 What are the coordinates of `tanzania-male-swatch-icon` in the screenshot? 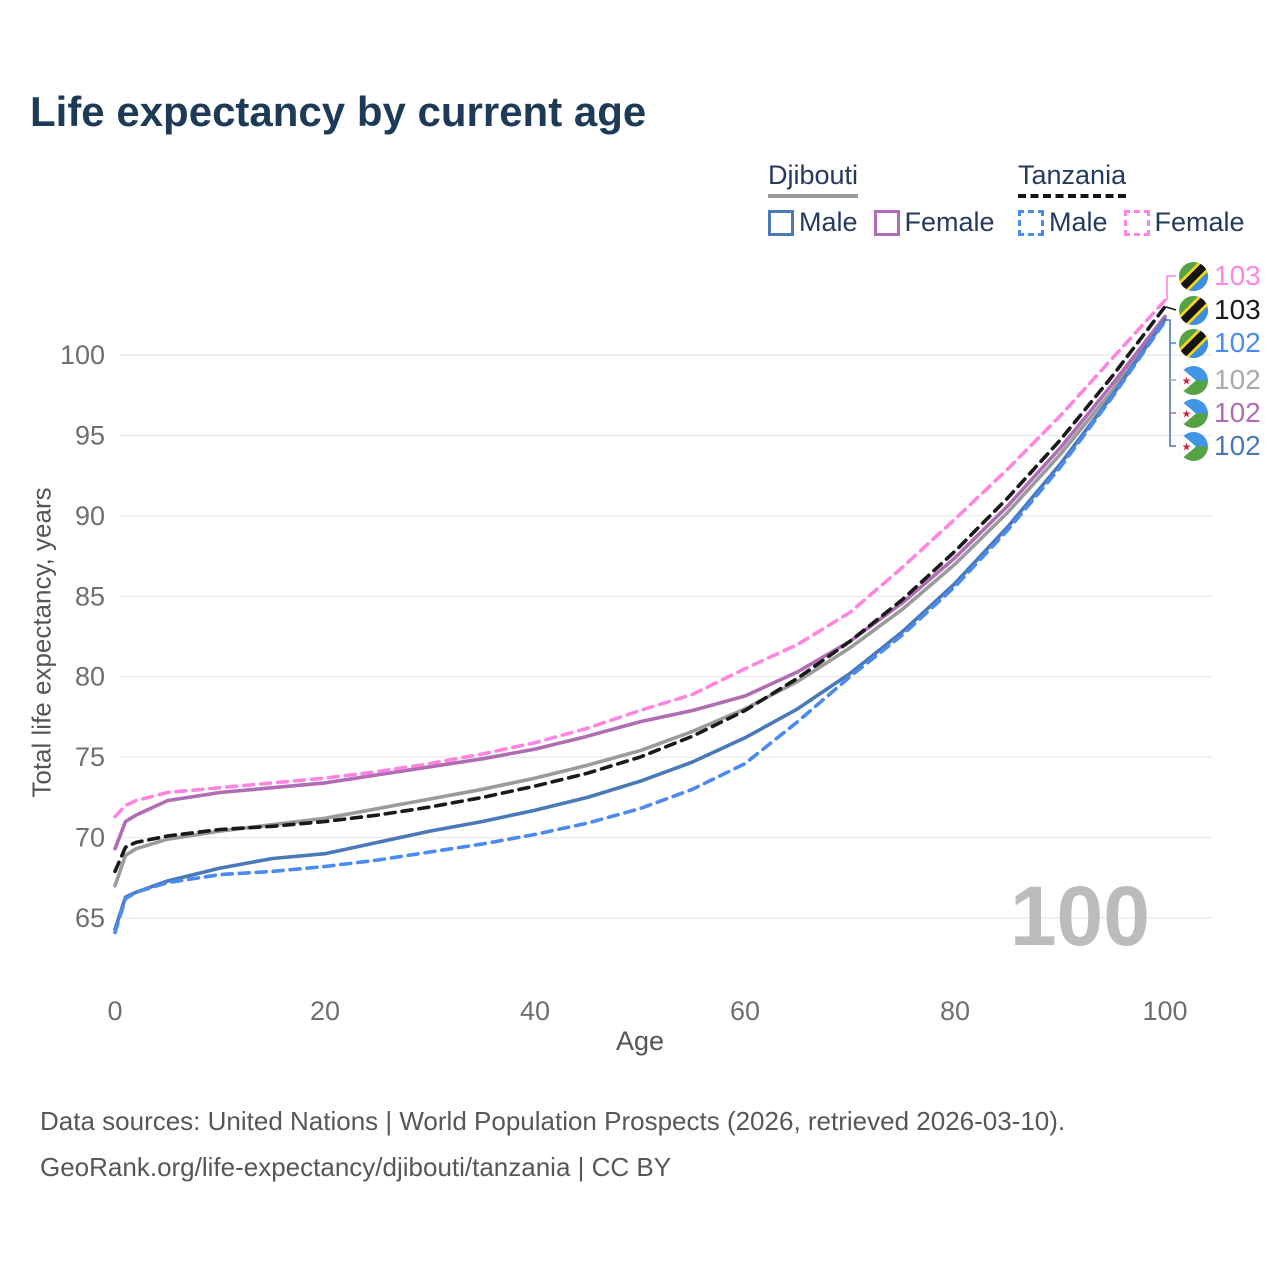 It's located at (1031, 222).